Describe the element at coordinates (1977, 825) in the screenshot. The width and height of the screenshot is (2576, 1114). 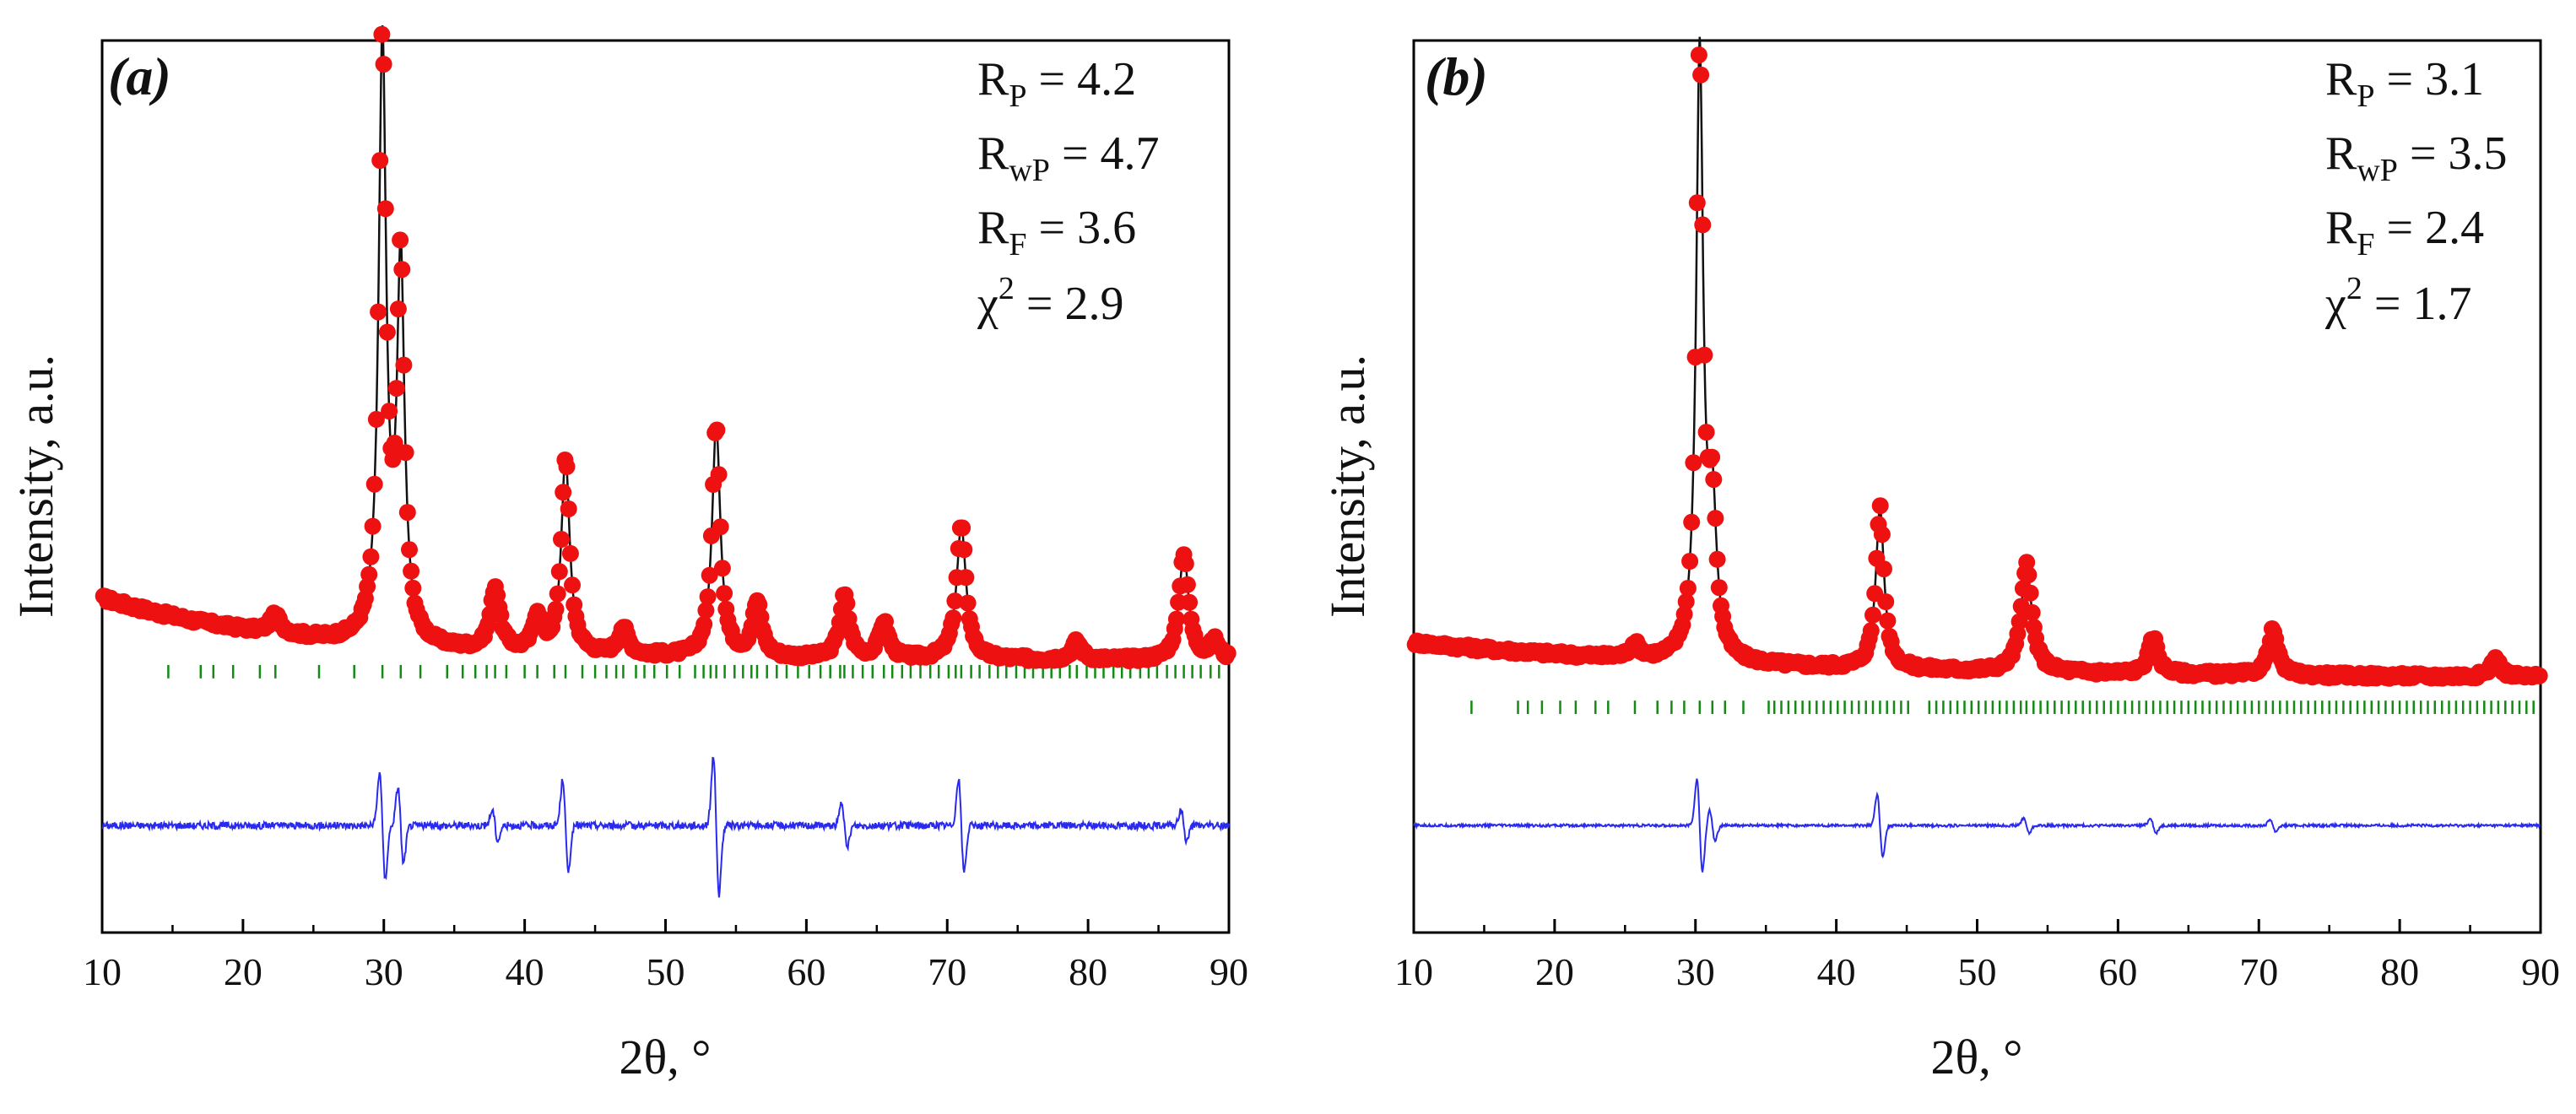
I see `panel-b-difference` at that location.